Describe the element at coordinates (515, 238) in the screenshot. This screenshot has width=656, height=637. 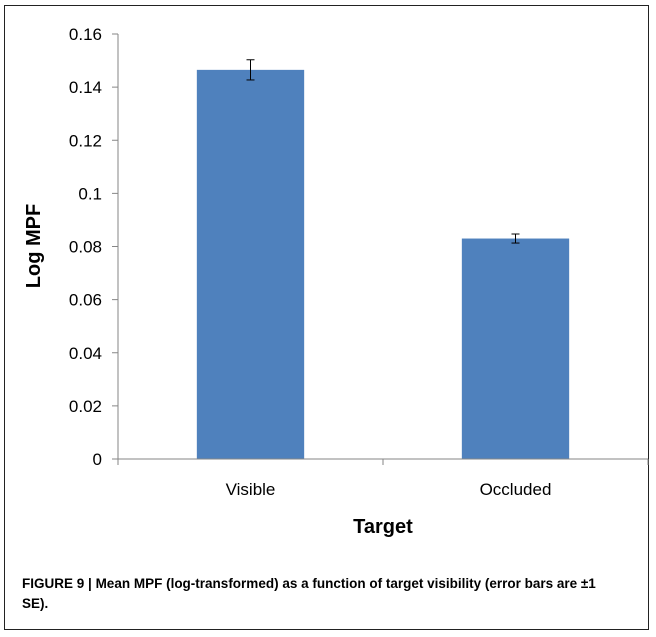
I see `error-bar-occluded` at that location.